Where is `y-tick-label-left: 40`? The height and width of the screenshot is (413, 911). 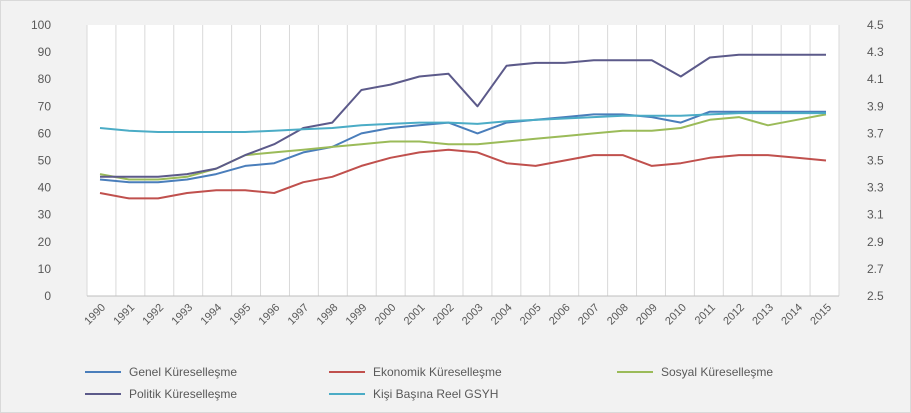
y-tick-label-left: 40 is located at coordinates (45, 188).